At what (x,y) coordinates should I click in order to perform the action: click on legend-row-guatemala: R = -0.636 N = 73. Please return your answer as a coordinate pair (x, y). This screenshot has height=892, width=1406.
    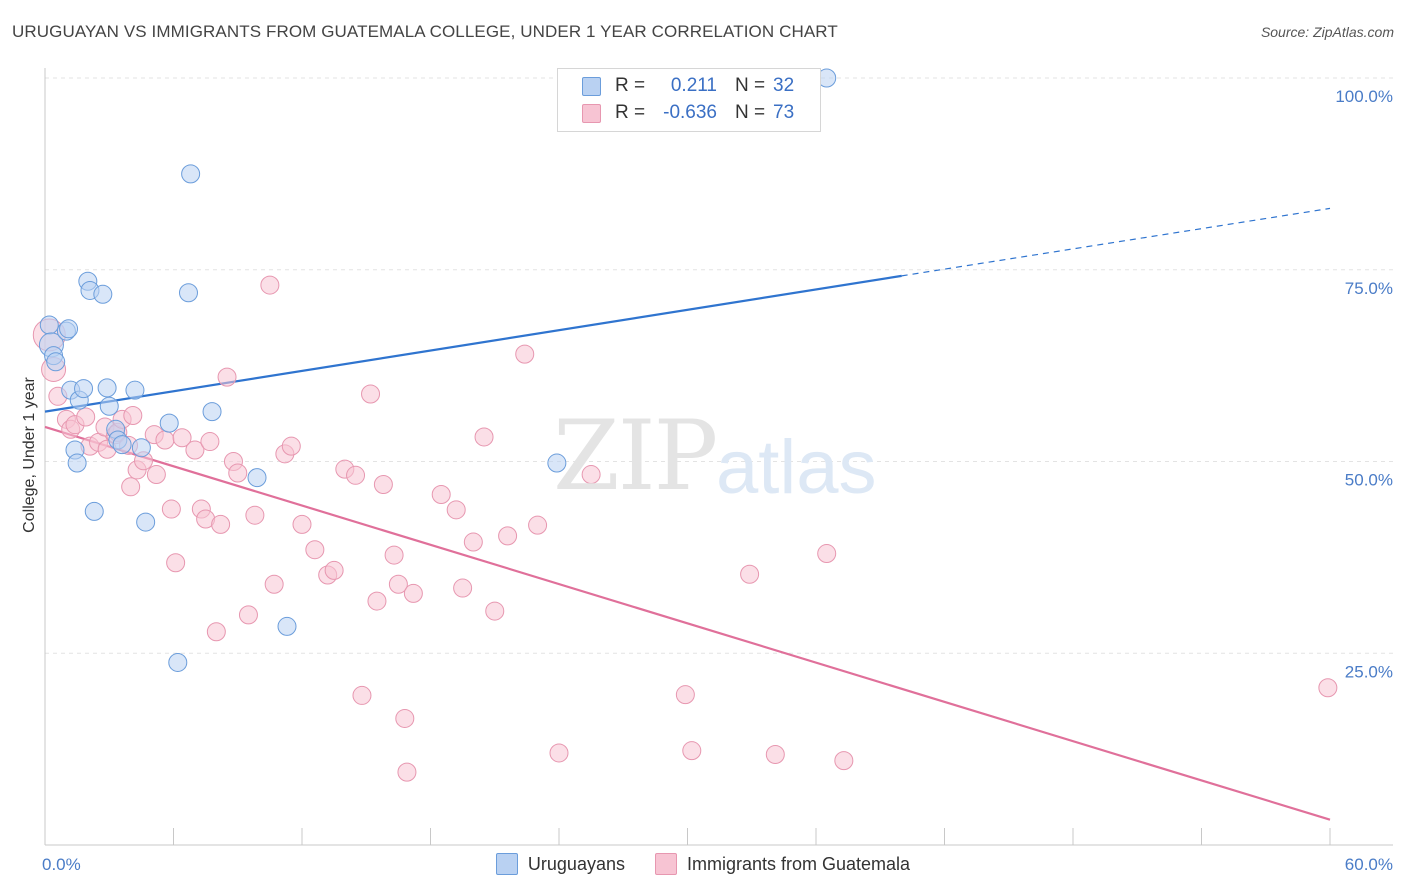
    Looking at the image, I should click on (688, 113).